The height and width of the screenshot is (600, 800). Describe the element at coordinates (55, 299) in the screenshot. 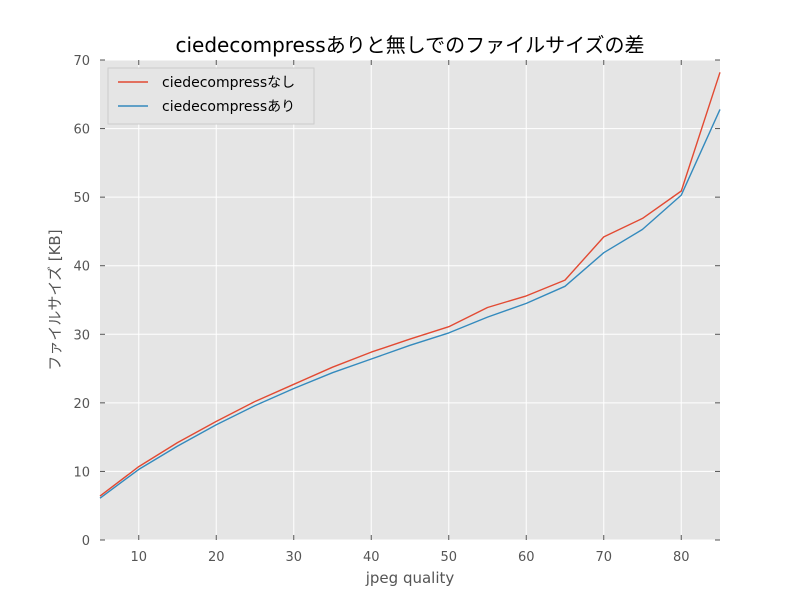

I see `y-axis-label: ファイルサイズ [KB]` at that location.